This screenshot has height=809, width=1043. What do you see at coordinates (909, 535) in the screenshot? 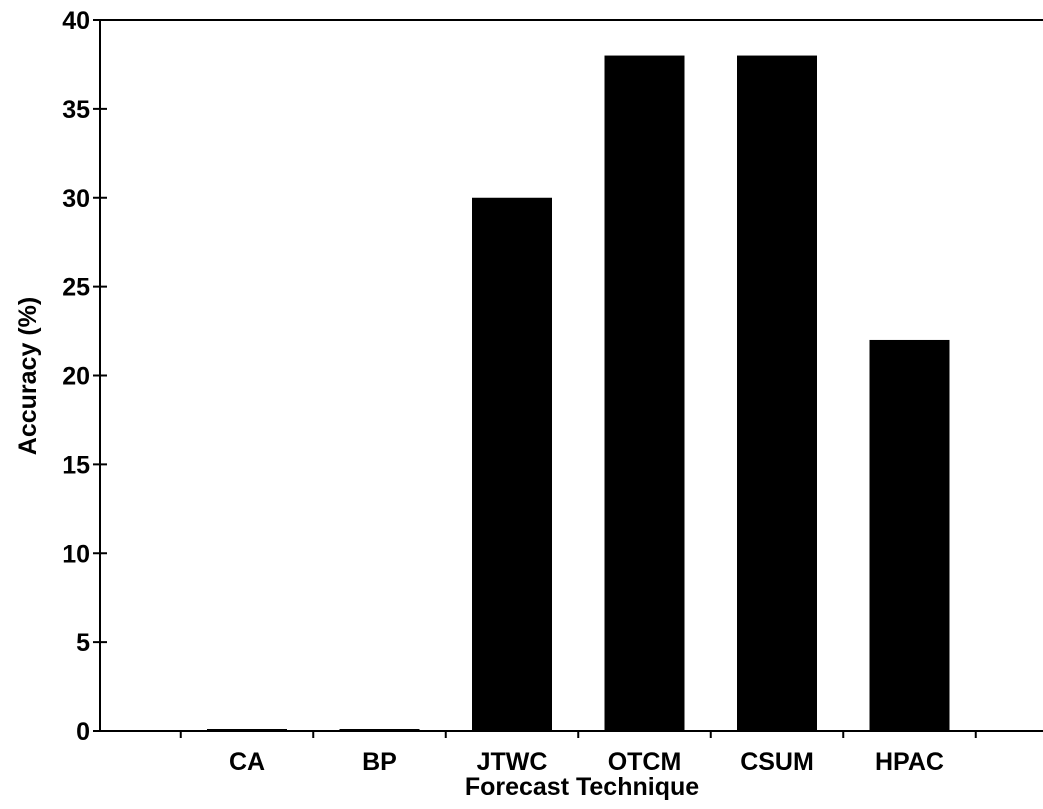
I see `bar-hpac` at bounding box center [909, 535].